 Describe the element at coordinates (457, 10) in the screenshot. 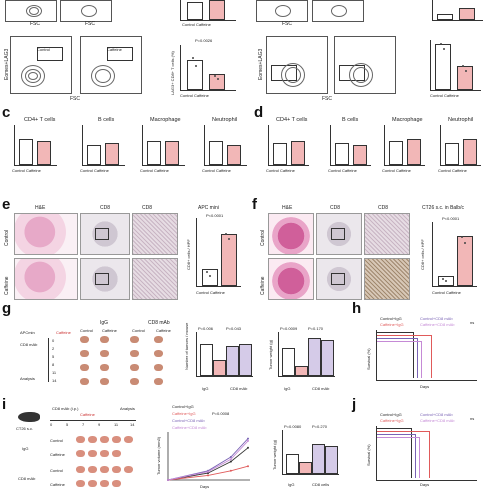

I see `top-bar-right` at that location.